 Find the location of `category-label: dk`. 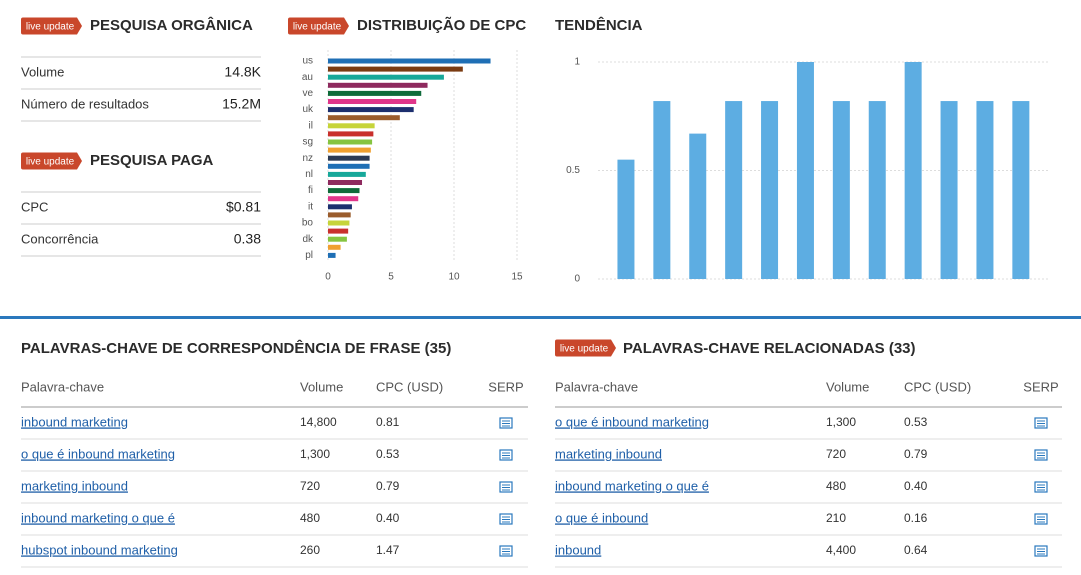

category-label: dk is located at coordinates (308, 239).